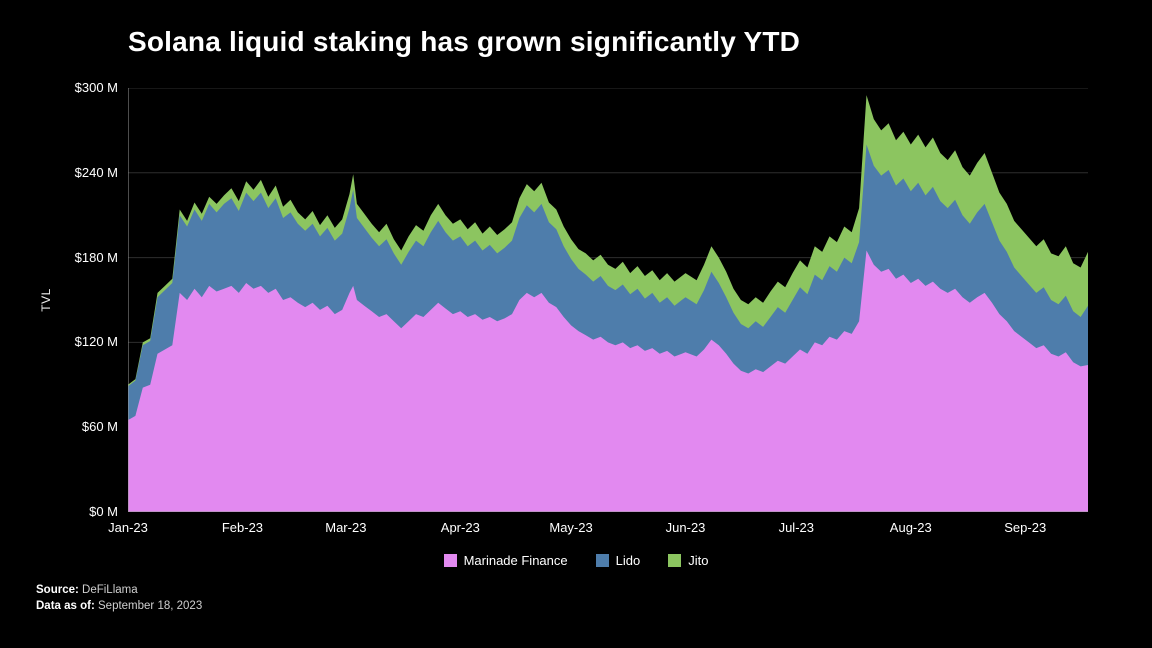 This screenshot has width=1152, height=648. Describe the element at coordinates (242, 527) in the screenshot. I see `x-tick-label: Feb-23` at that location.